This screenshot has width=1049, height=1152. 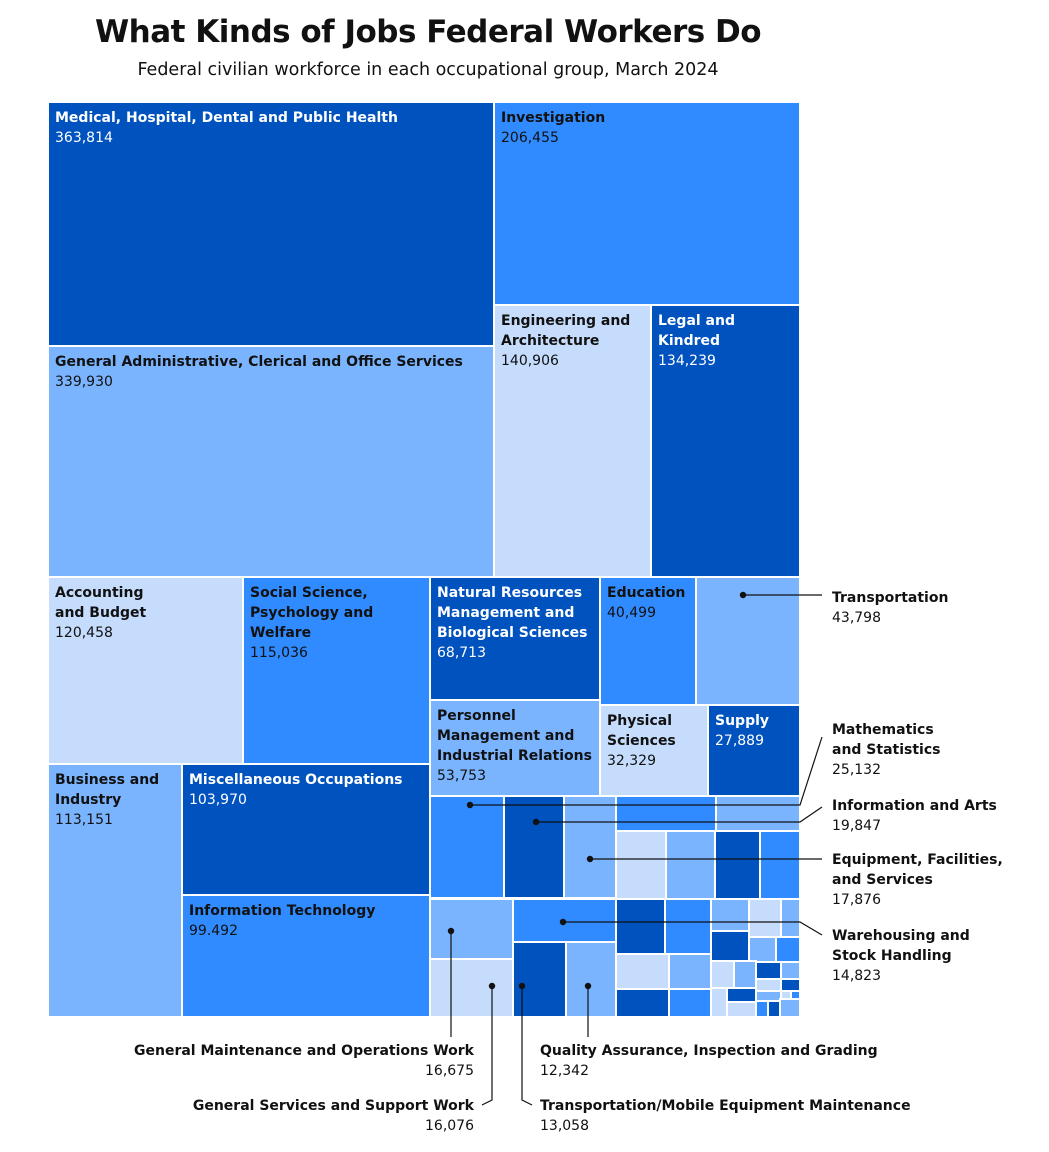 I want to click on callout-mathematics-and-statistics: Mathematics and Statistics 25,132, so click(x=703, y=765).